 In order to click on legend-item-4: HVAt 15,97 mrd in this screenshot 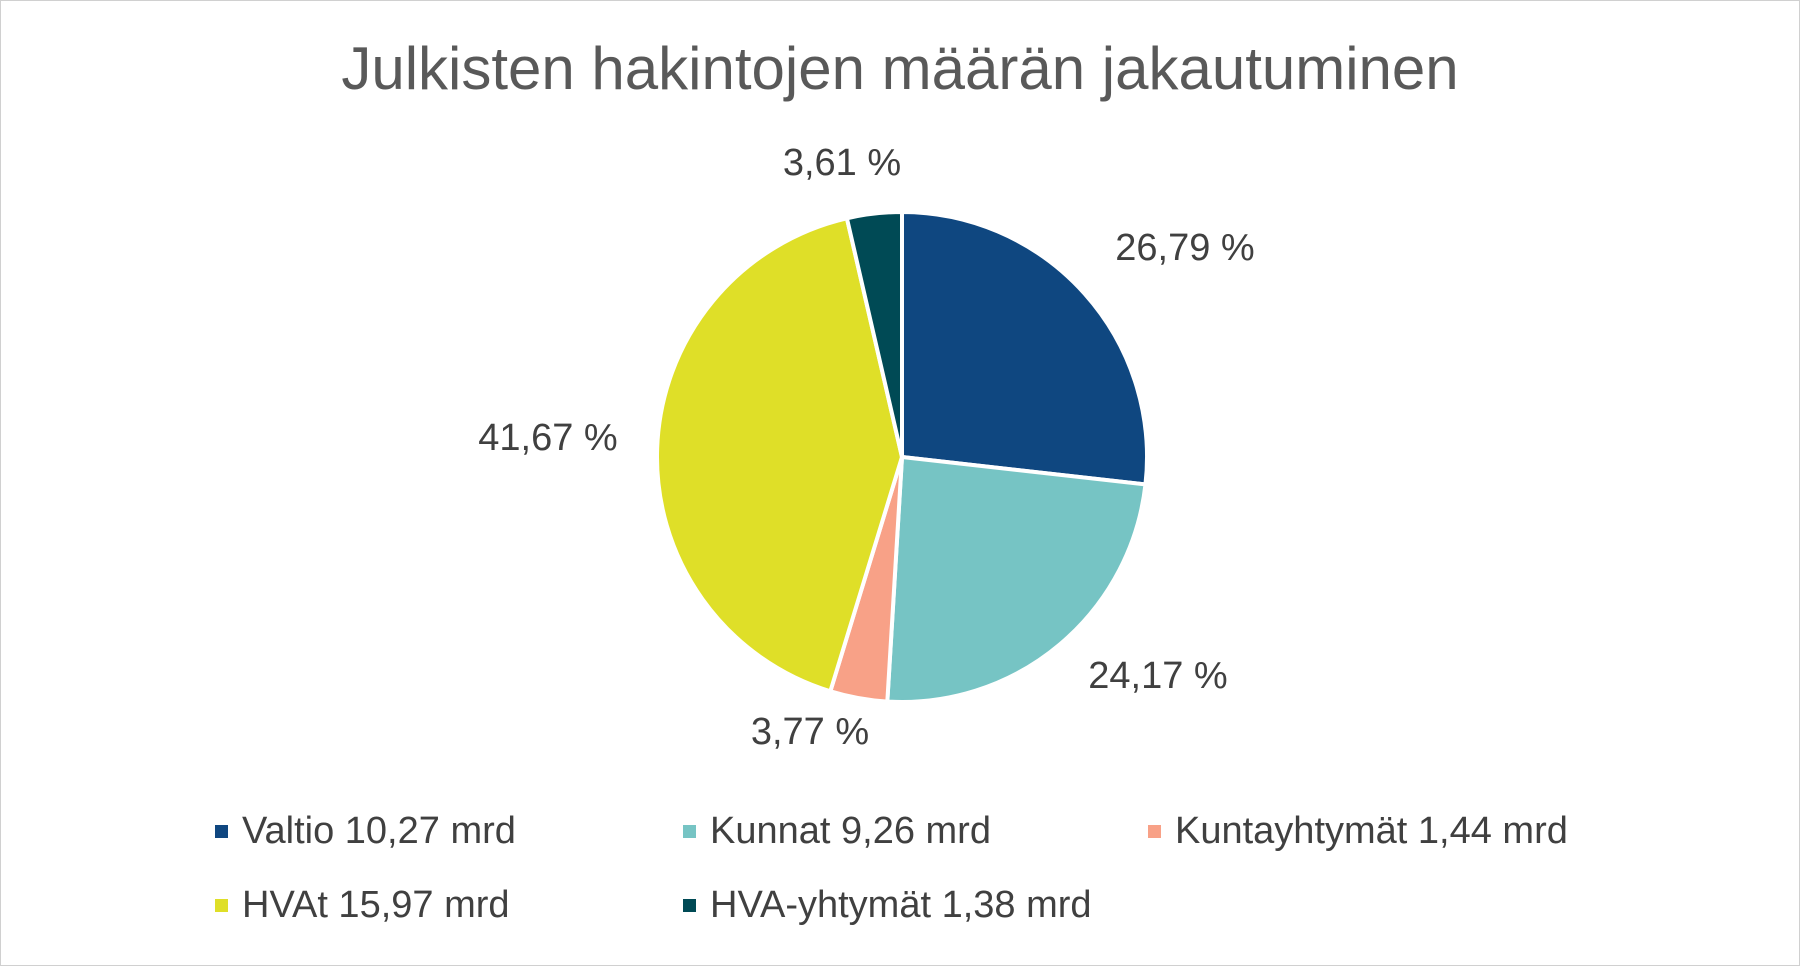, I will do `click(362, 905)`.